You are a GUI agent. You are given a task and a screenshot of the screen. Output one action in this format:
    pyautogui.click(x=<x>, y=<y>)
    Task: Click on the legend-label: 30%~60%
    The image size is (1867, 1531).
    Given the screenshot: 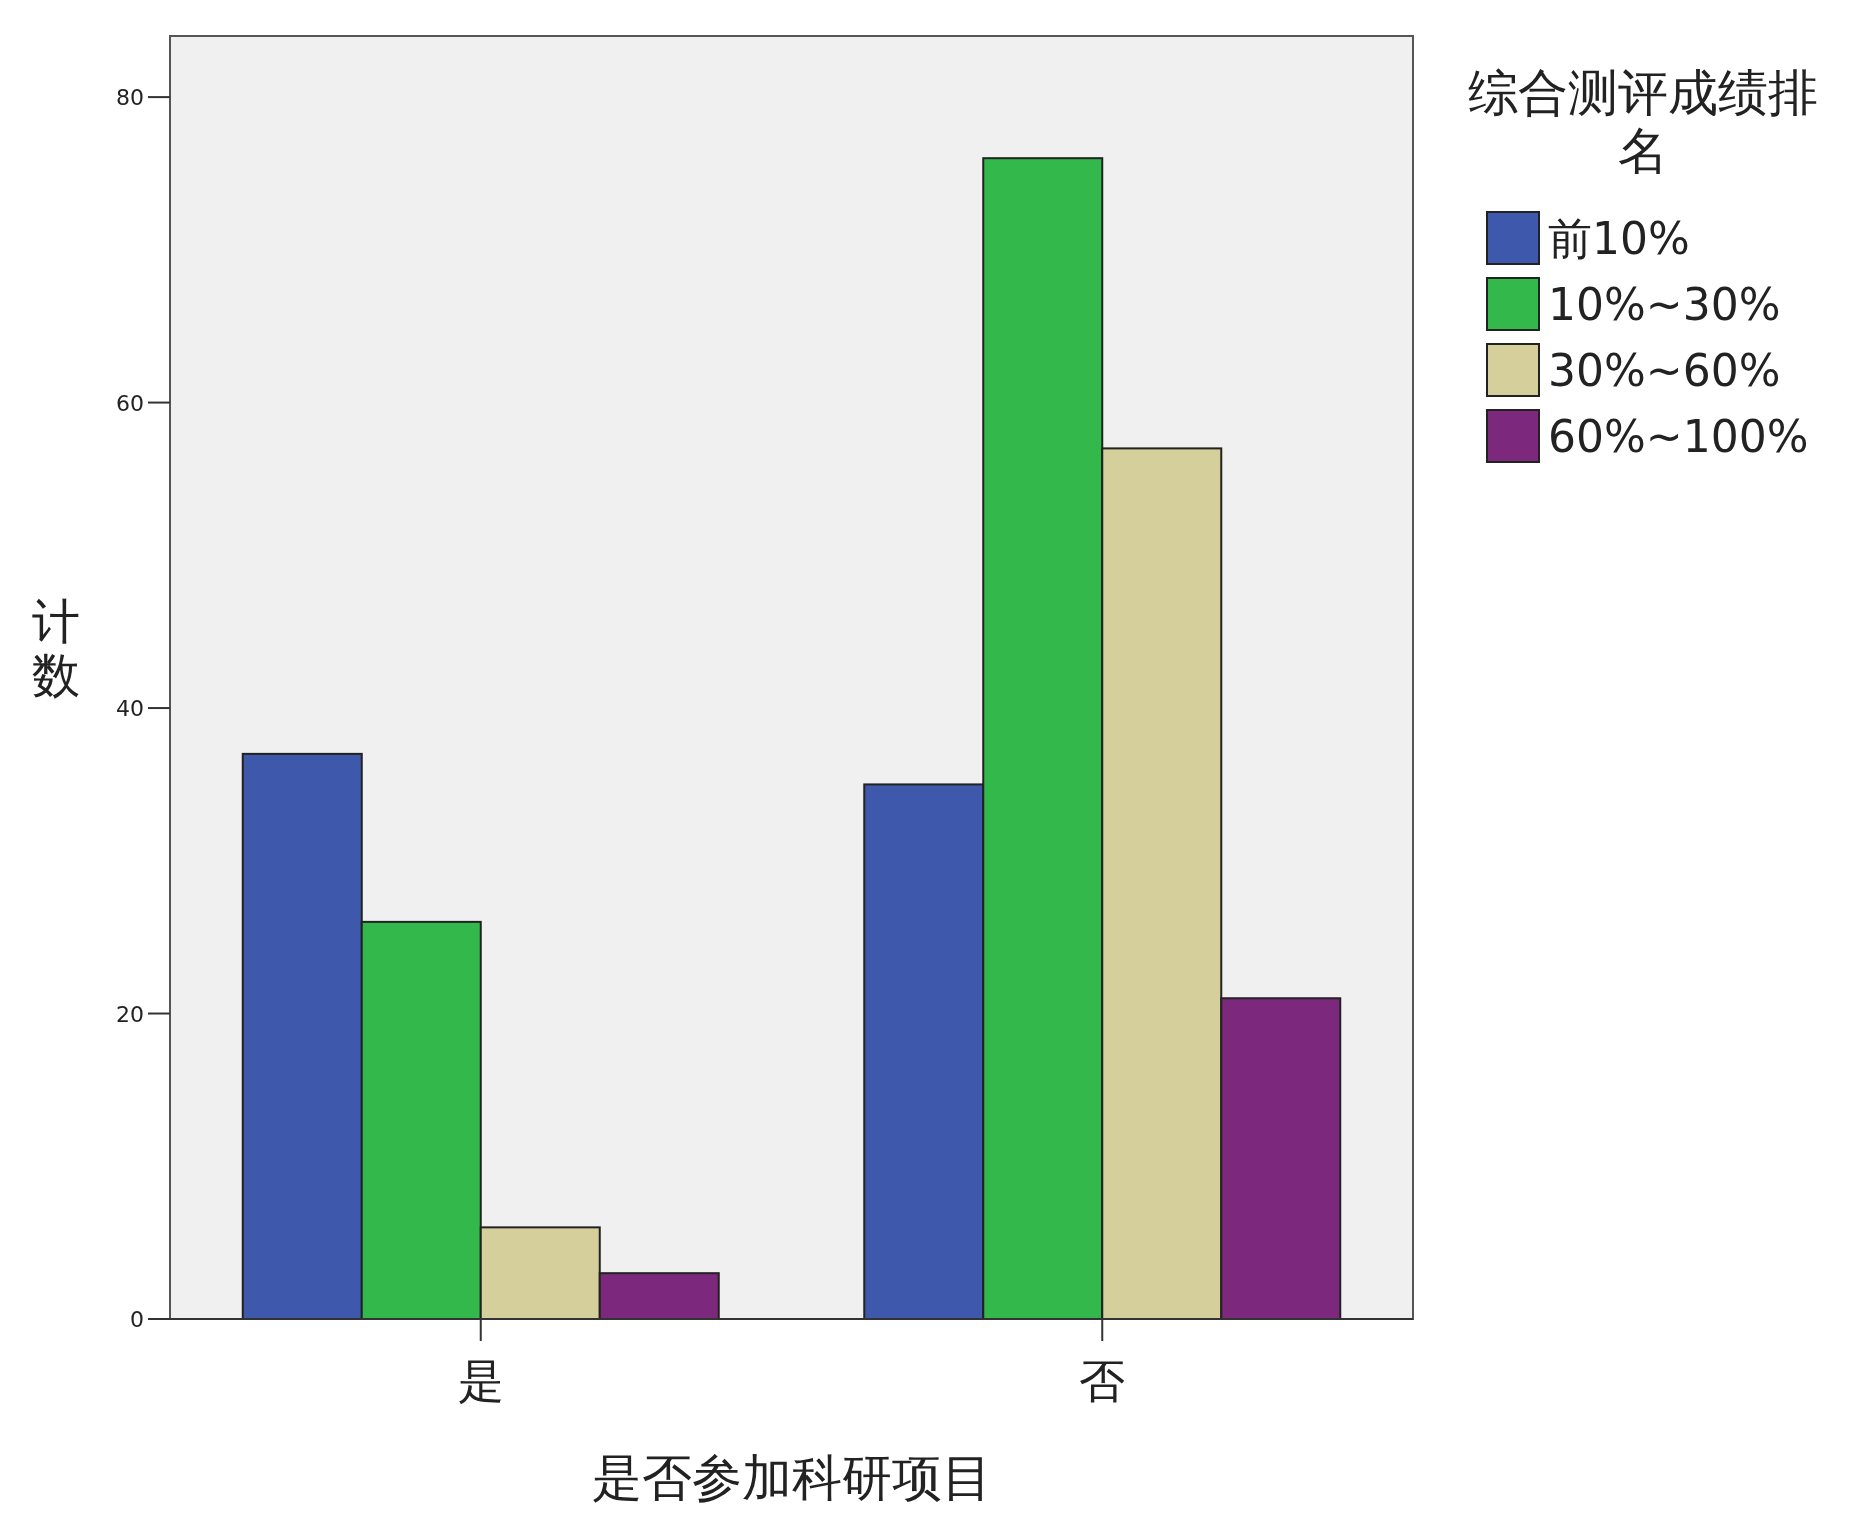 What is the action you would take?
    pyautogui.click(x=1664, y=370)
    